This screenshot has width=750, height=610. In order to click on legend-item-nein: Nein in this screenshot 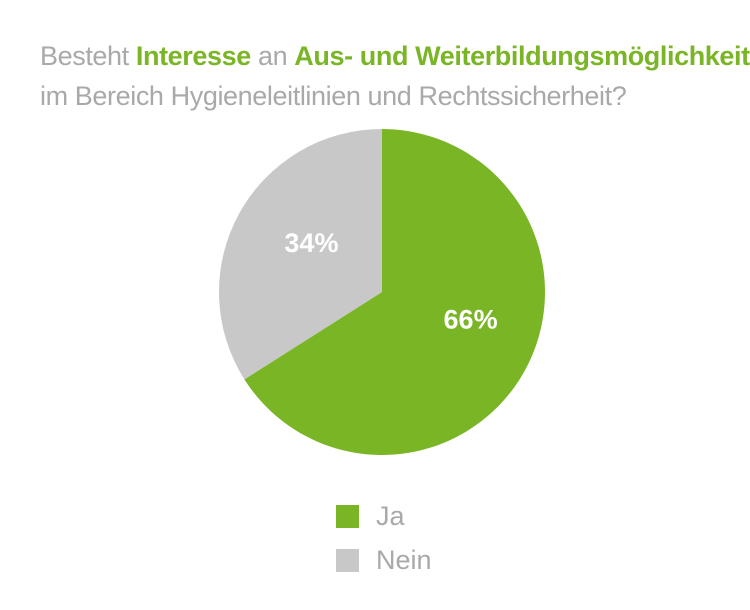, I will do `click(384, 560)`.